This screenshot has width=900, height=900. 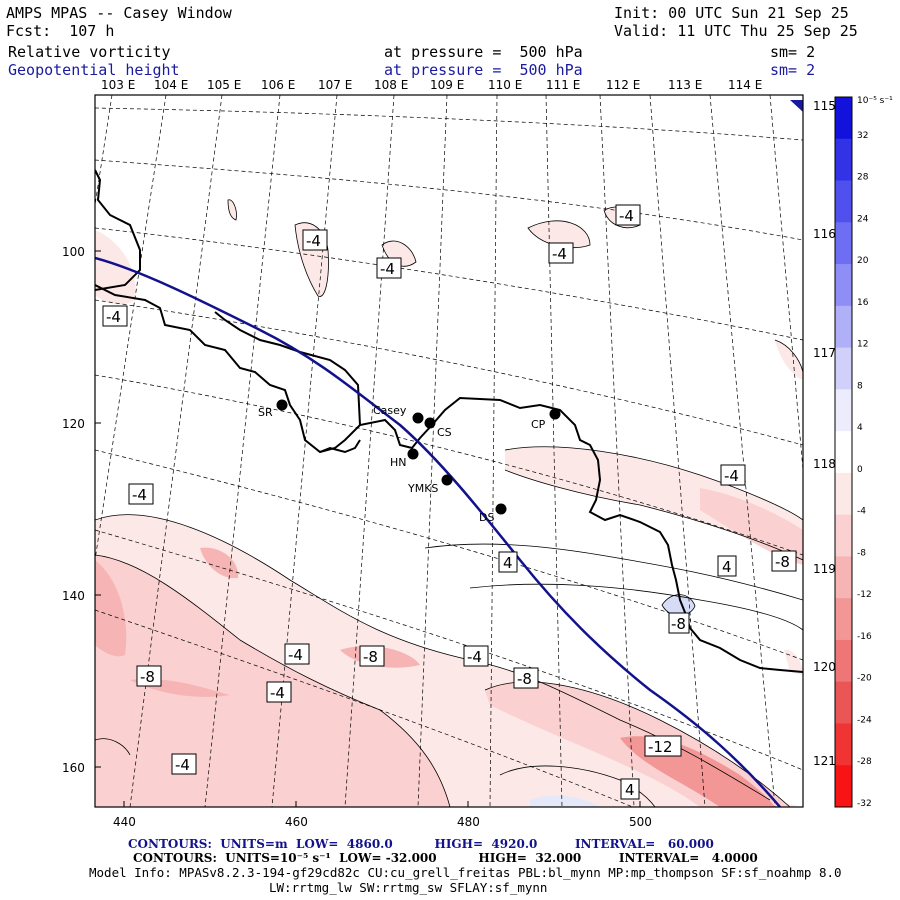 I want to click on colorbar-tick-label: 32, so click(x=862, y=136).